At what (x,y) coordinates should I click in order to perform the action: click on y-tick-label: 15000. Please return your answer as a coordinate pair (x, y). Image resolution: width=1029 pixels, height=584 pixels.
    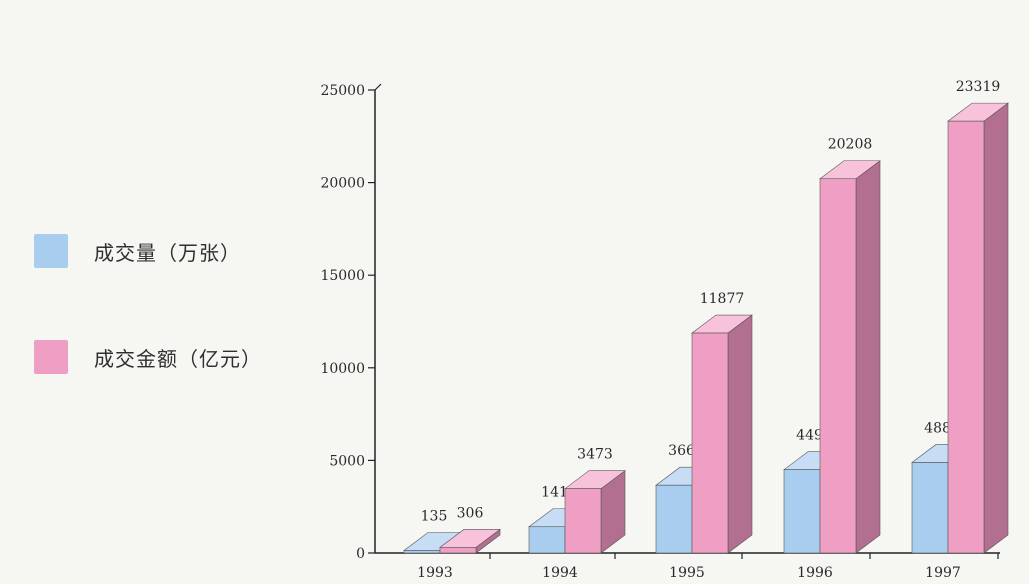
    Looking at the image, I should click on (342, 276).